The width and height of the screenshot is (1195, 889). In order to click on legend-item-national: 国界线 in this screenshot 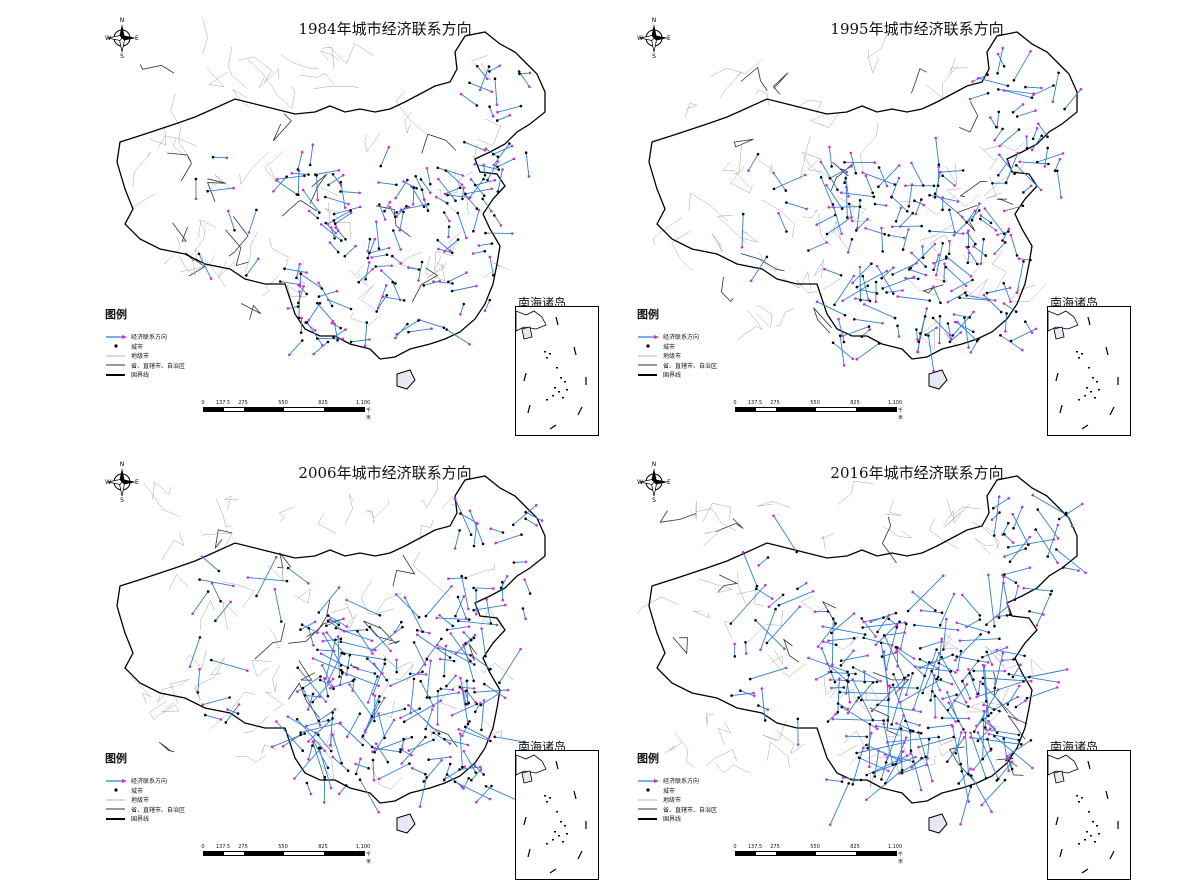, I will do `click(145, 375)`.